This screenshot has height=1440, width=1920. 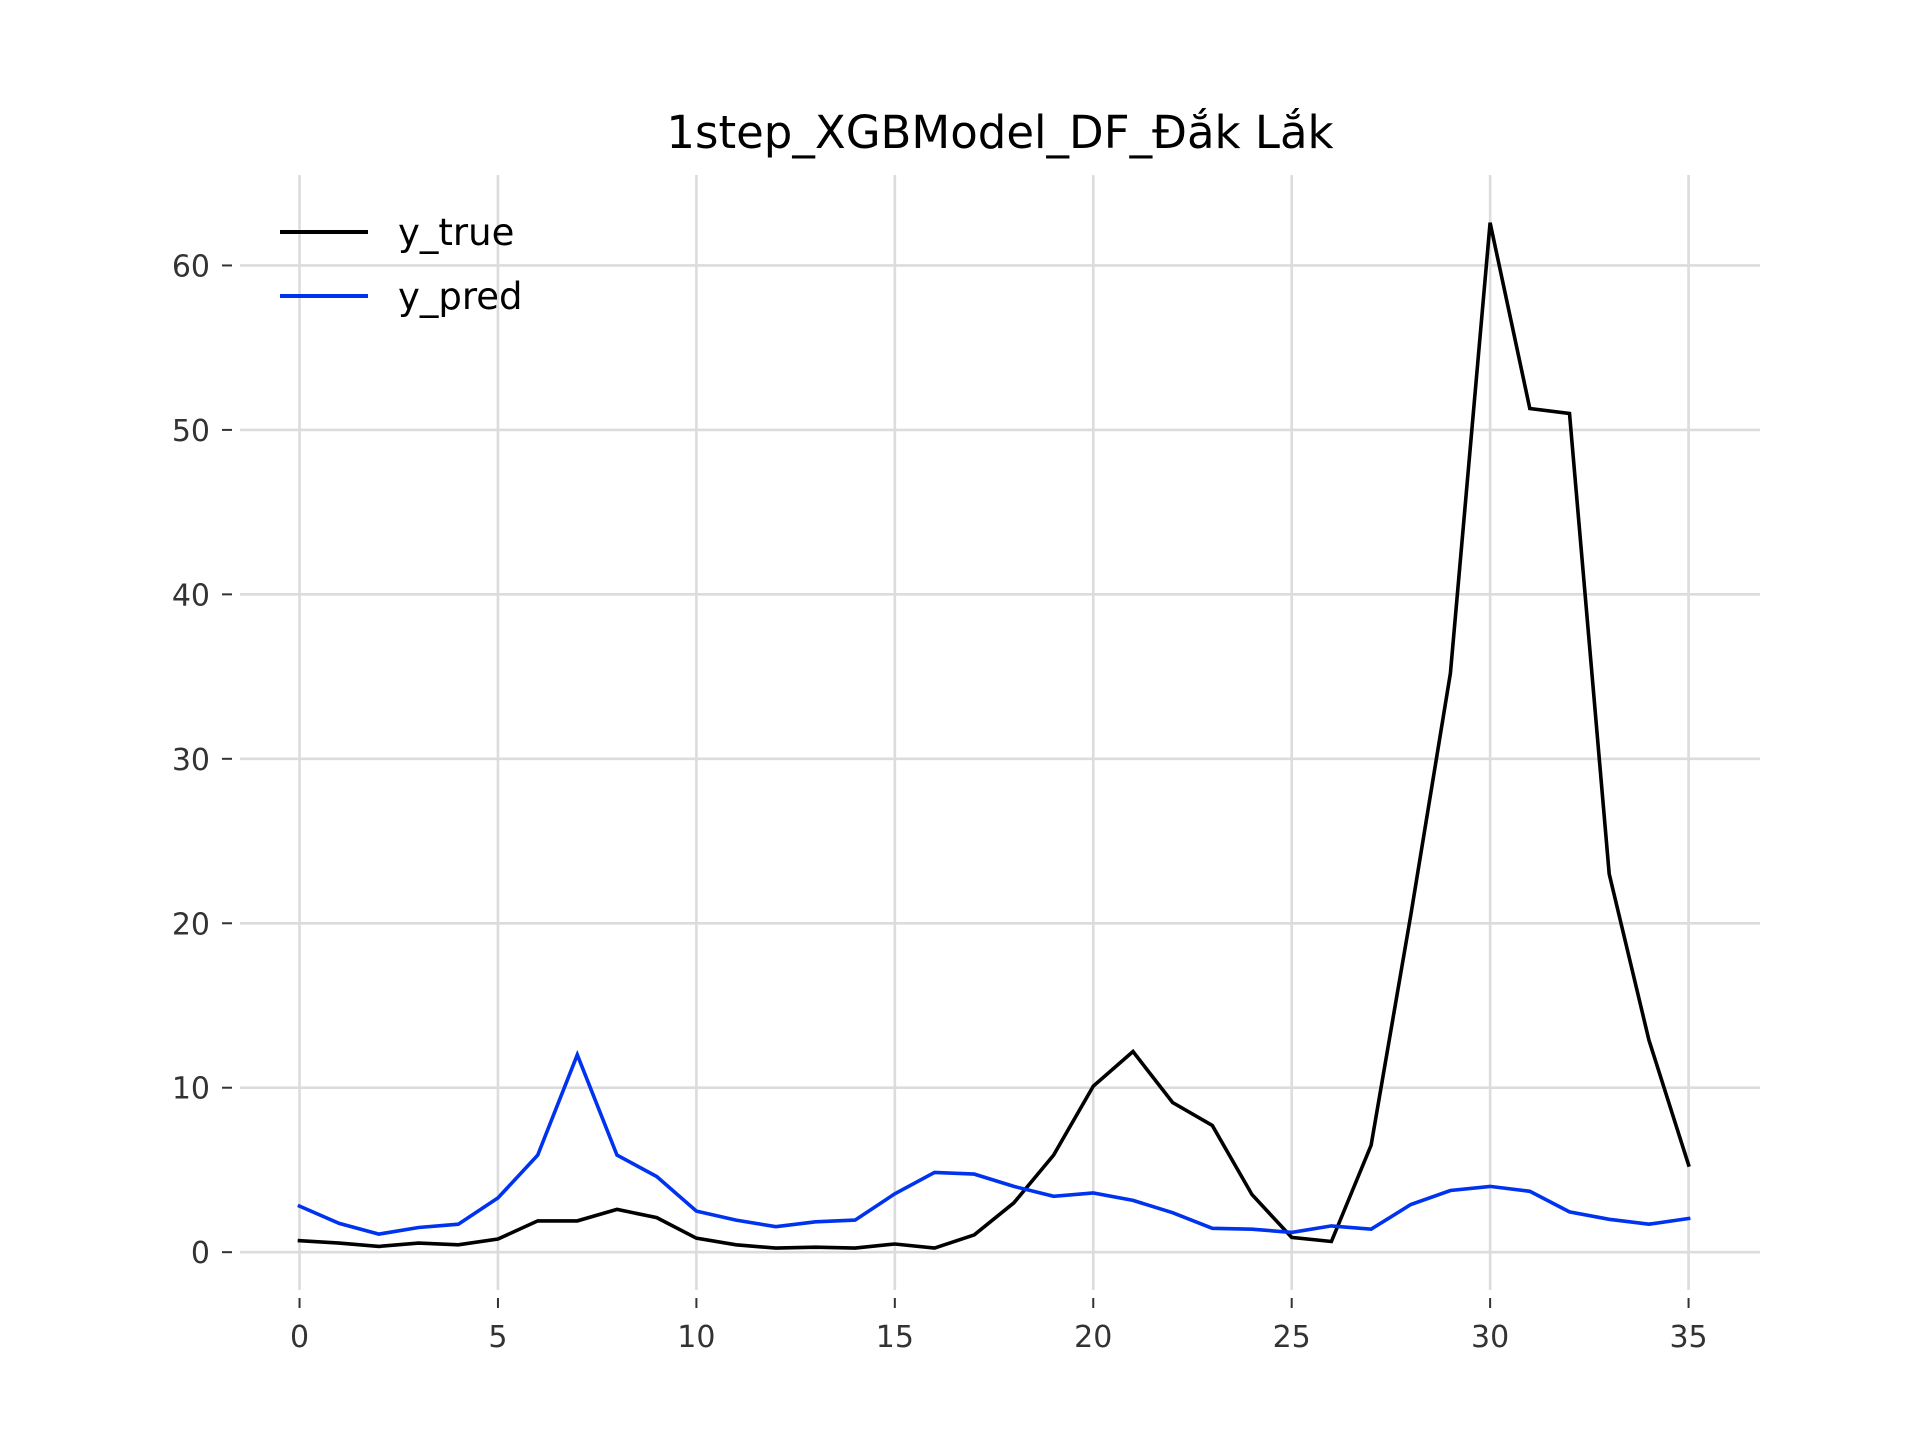 What do you see at coordinates (999, 132) in the screenshot?
I see `chart-title: 1step_XGBModel_DF_Đắk Lắk` at bounding box center [999, 132].